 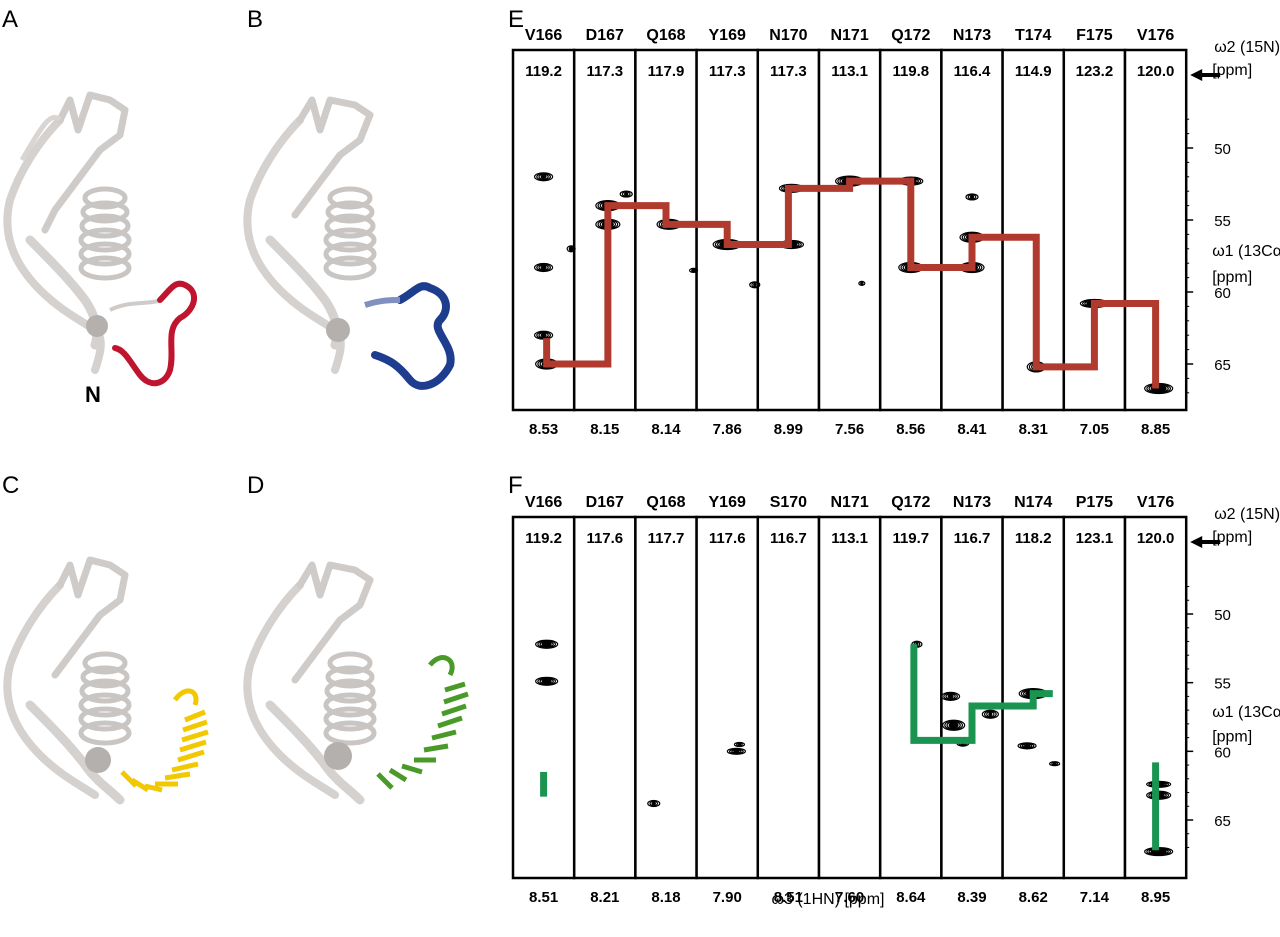 What do you see at coordinates (1095, 538) in the screenshot?
I see `panel-f-n15-shift: 123.1` at bounding box center [1095, 538].